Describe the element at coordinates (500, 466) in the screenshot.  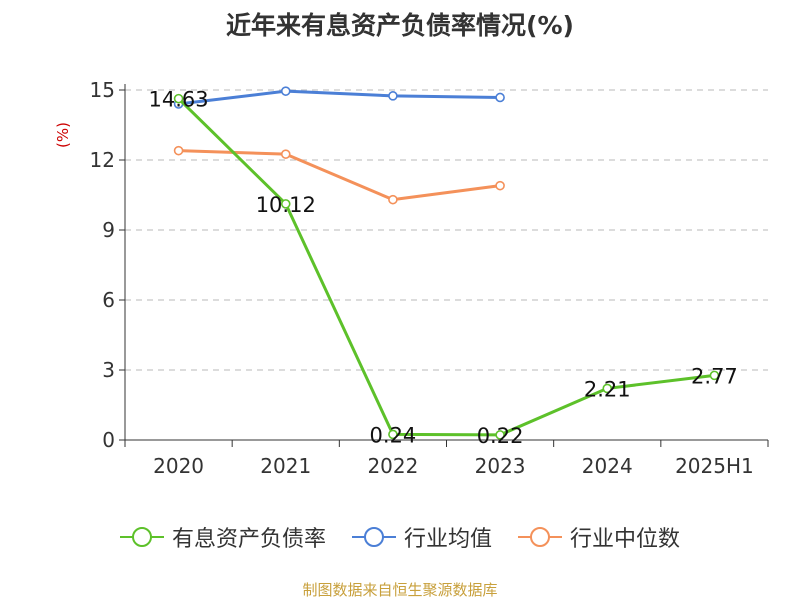
I see `x-tick-label: 2023` at that location.